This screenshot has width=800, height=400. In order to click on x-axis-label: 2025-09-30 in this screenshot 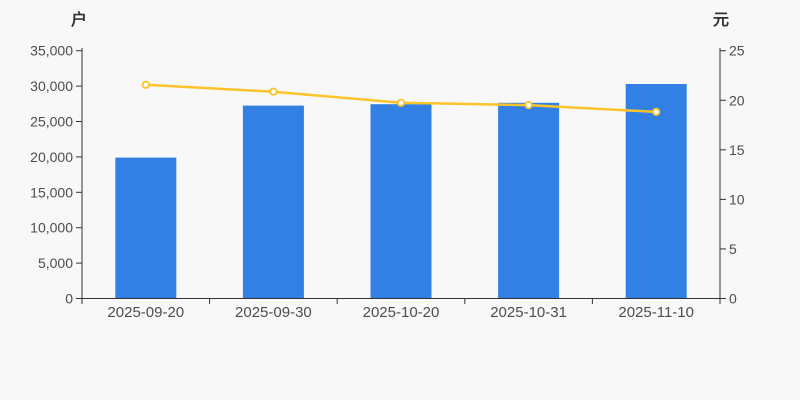, I will do `click(273, 312)`.